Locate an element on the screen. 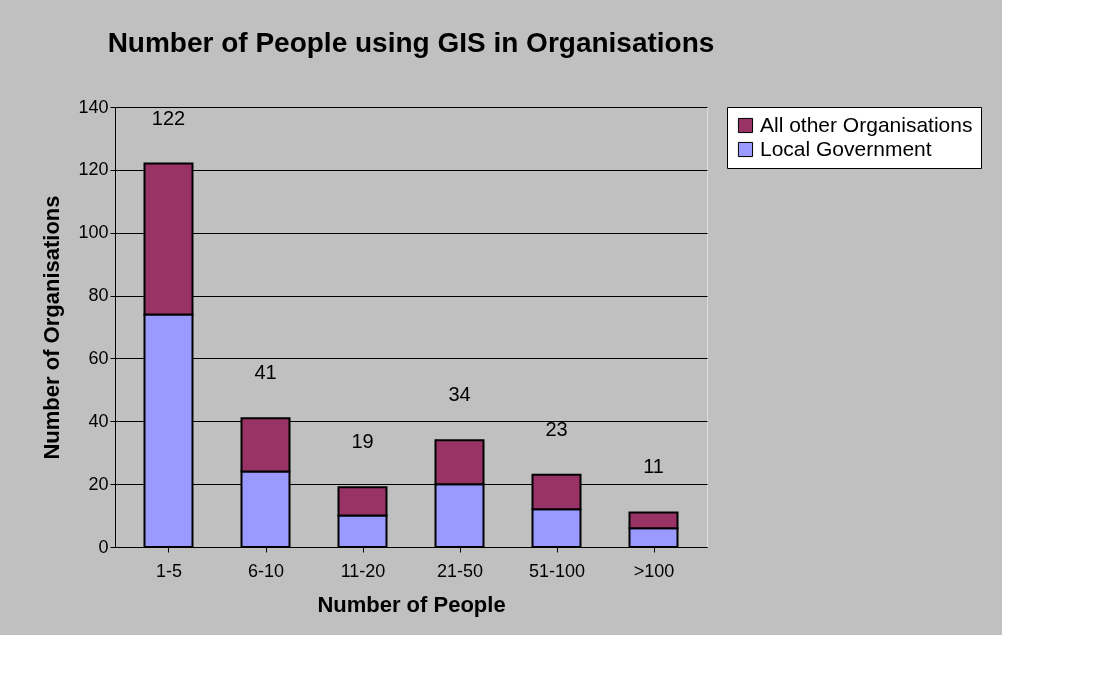 This screenshot has width=1116, height=695. x-tick-label: 1-5 is located at coordinates (169, 570).